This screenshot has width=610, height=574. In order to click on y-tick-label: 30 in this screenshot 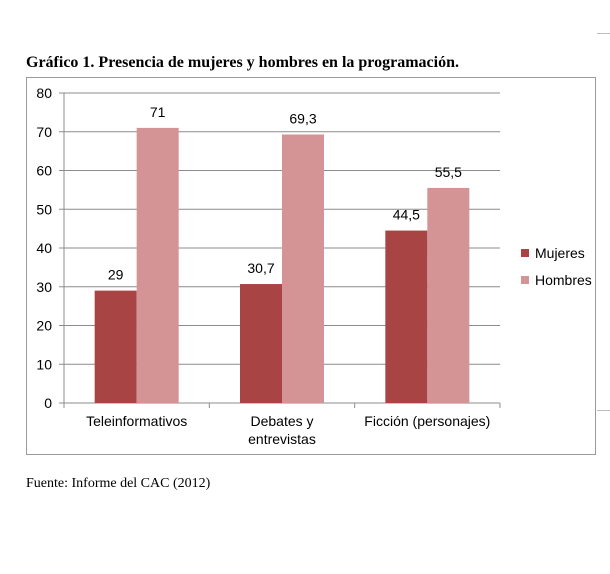, I will do `click(44, 287)`.